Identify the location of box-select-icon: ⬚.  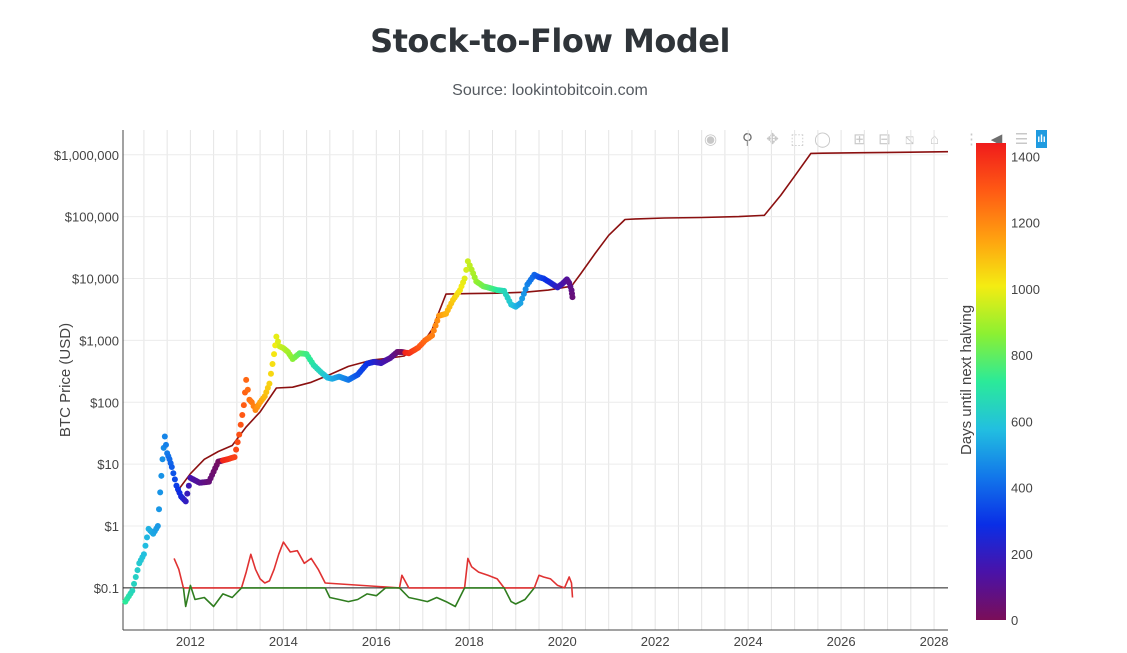
(797, 139).